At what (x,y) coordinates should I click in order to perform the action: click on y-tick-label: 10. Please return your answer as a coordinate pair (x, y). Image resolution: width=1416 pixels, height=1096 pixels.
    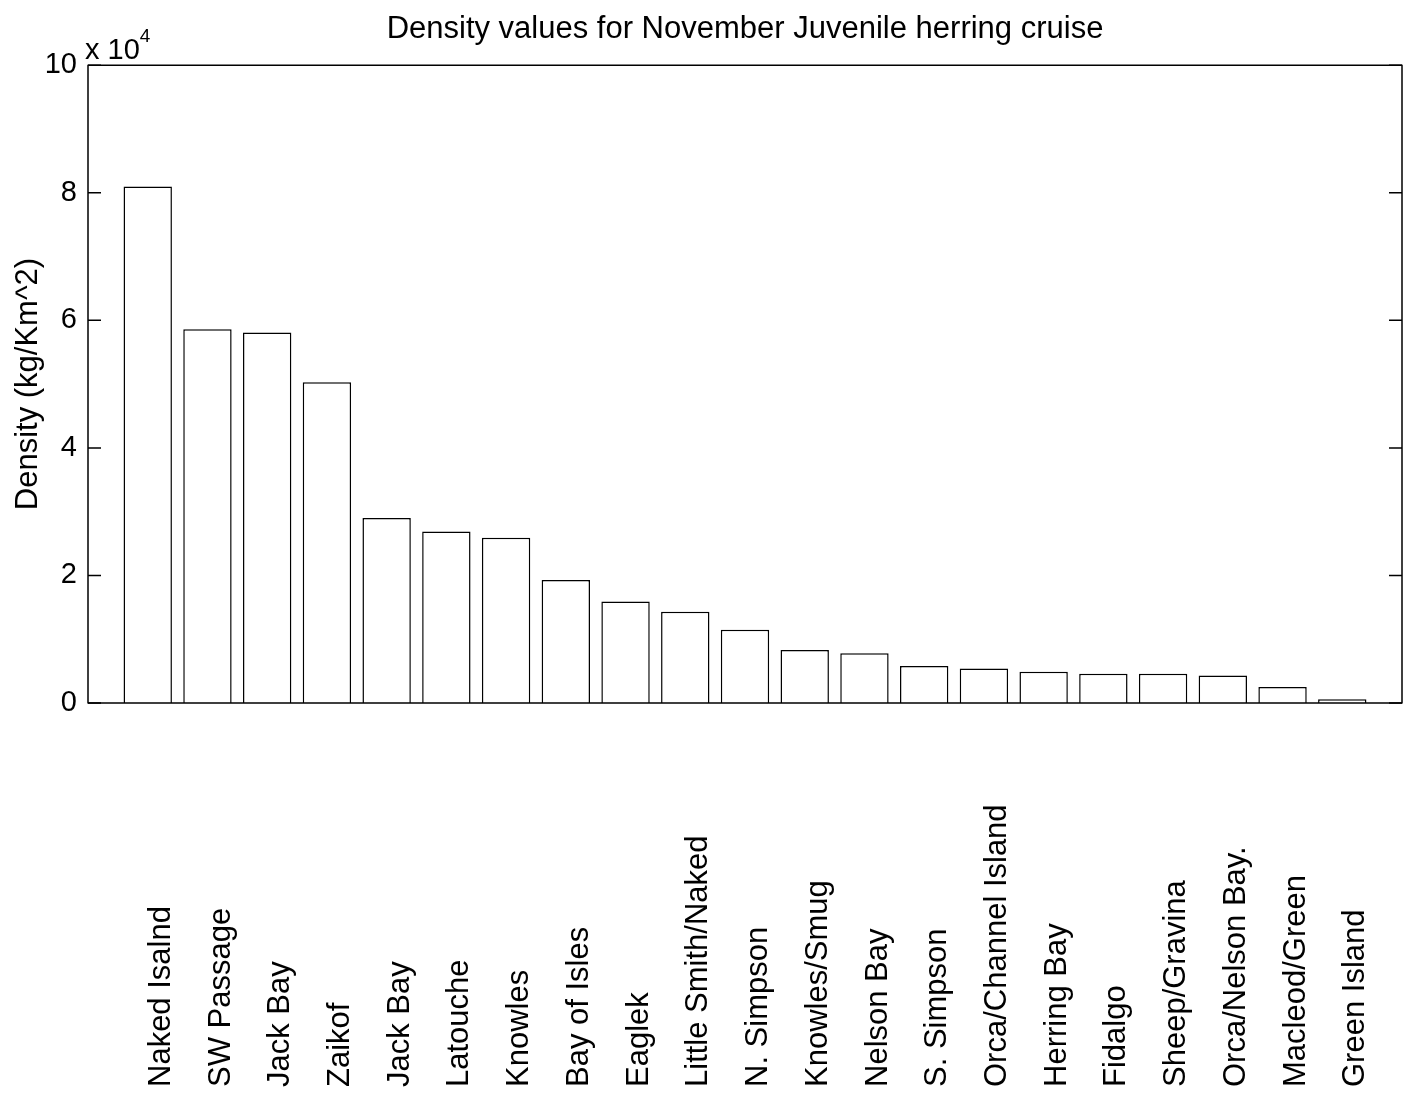
    Looking at the image, I should click on (60, 63).